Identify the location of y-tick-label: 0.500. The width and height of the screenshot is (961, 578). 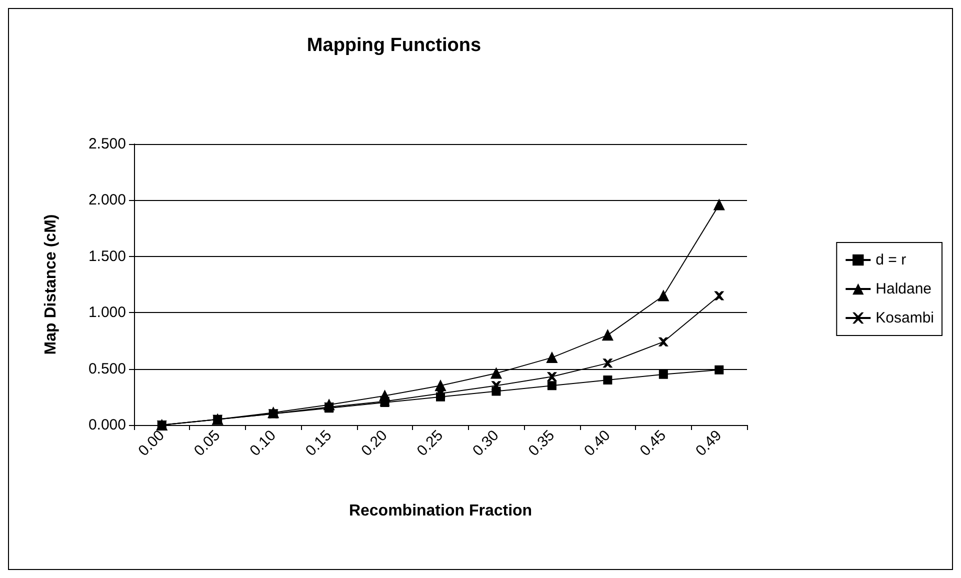
(107, 369).